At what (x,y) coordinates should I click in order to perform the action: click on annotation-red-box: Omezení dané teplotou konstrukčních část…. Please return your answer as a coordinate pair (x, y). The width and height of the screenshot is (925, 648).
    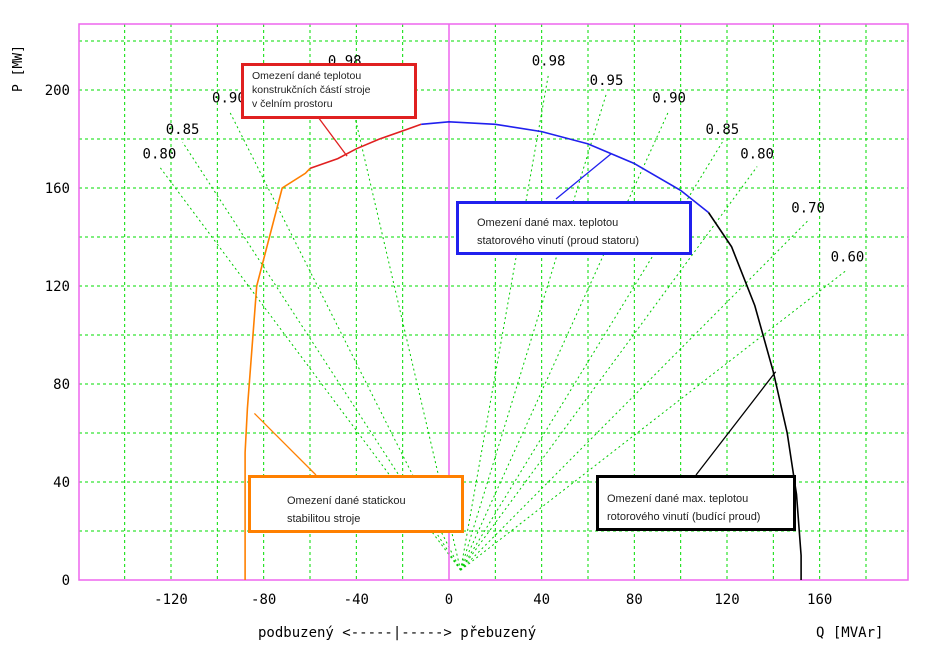
    Looking at the image, I should click on (329, 91).